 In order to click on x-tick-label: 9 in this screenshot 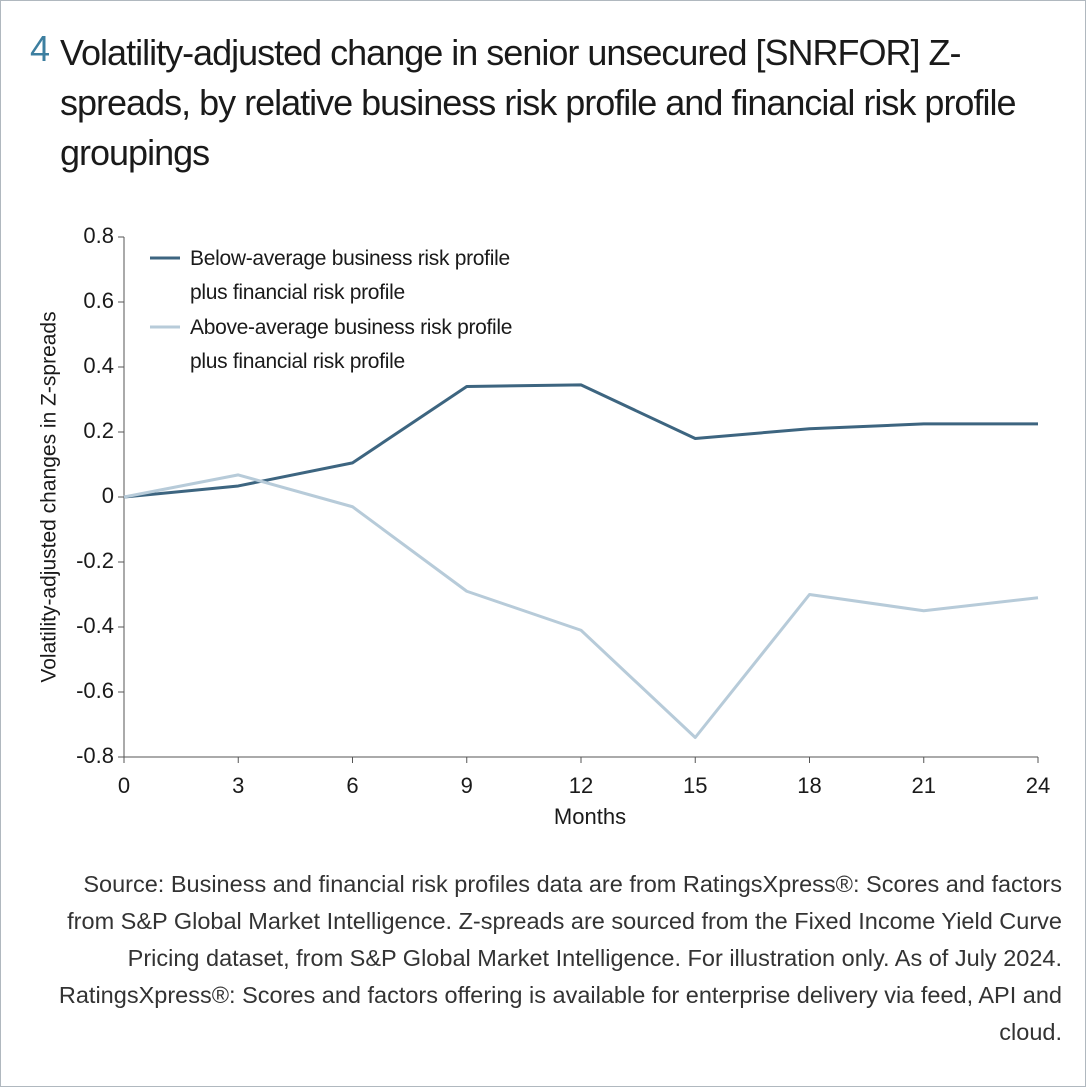, I will do `click(467, 785)`.